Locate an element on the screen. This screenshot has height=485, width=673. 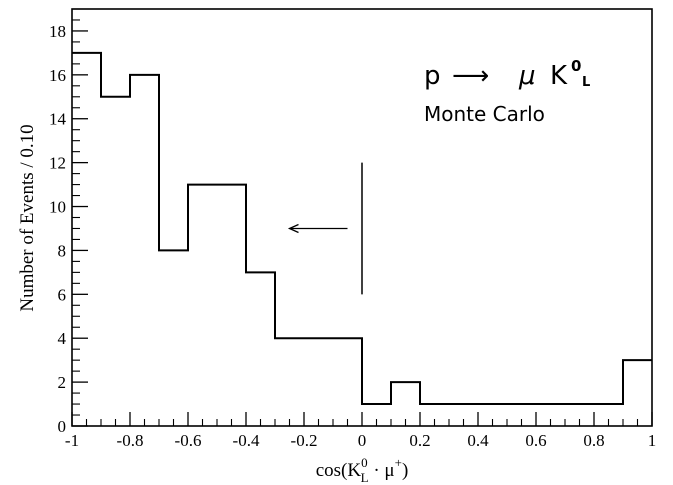
x-axis-title-middle: · μ is located at coordinates (382, 470).